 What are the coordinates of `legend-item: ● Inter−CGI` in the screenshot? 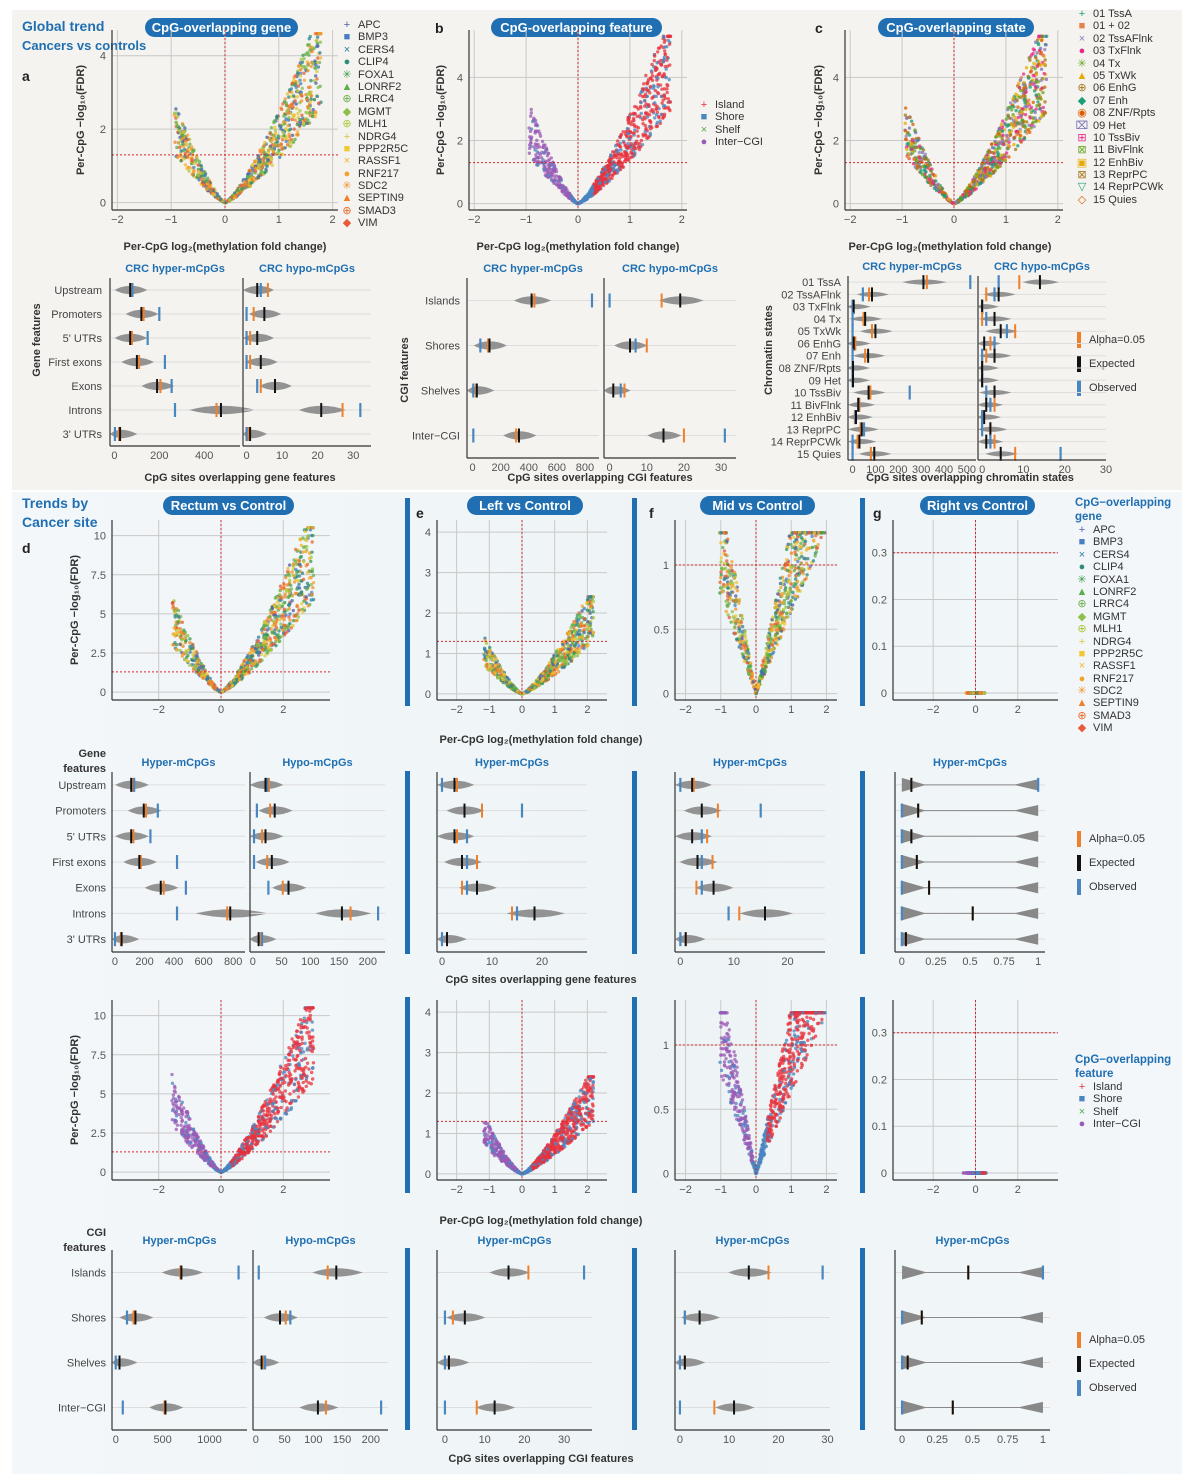 It's located at (1125, 1124).